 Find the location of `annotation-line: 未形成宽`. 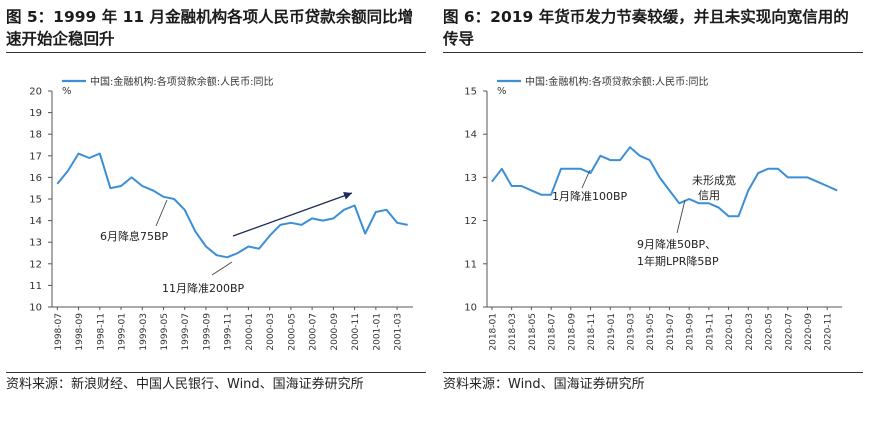

annotation-line: 未形成宽 is located at coordinates (714, 180).